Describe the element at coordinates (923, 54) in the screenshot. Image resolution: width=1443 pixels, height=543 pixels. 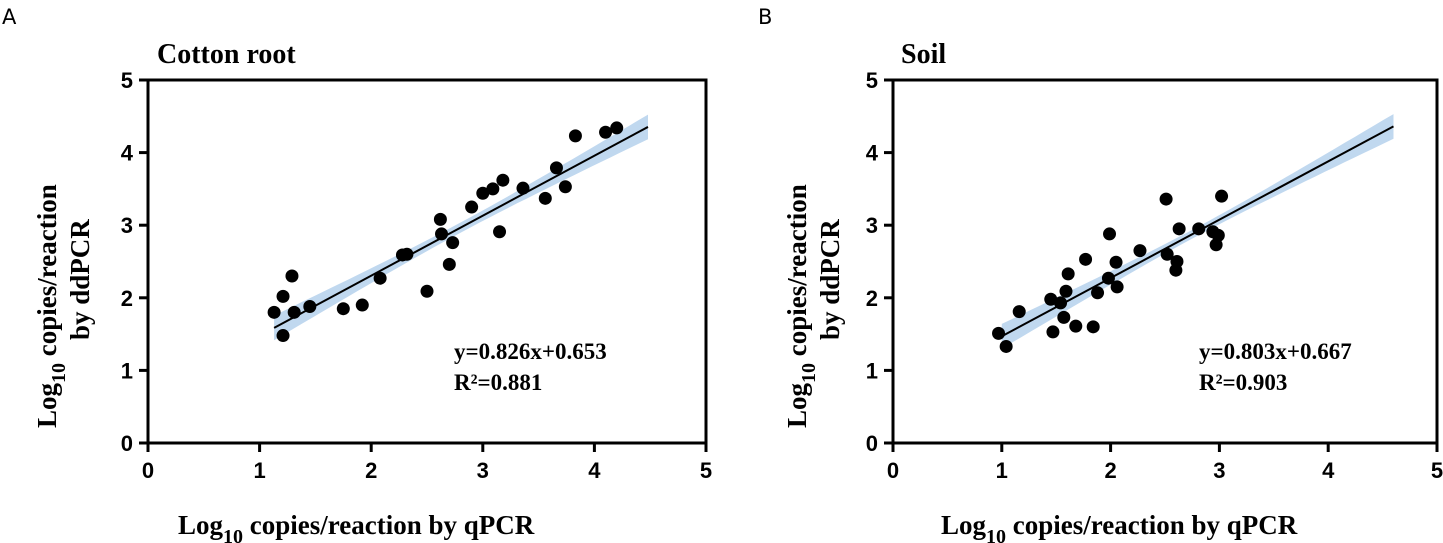
I see `panel-b-title: Soil` at that location.